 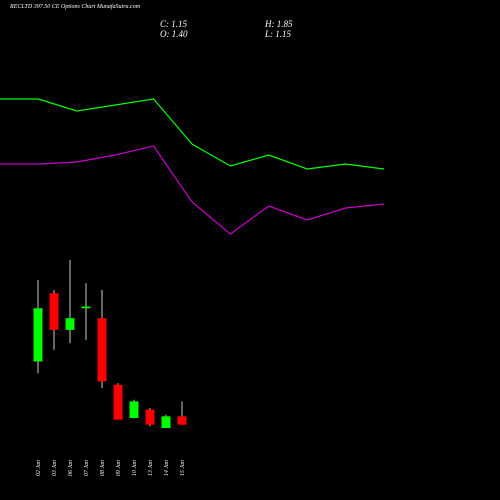 What do you see at coordinates (135, 468) in the screenshot?
I see `x-tick-label: 10 Jan` at bounding box center [135, 468].